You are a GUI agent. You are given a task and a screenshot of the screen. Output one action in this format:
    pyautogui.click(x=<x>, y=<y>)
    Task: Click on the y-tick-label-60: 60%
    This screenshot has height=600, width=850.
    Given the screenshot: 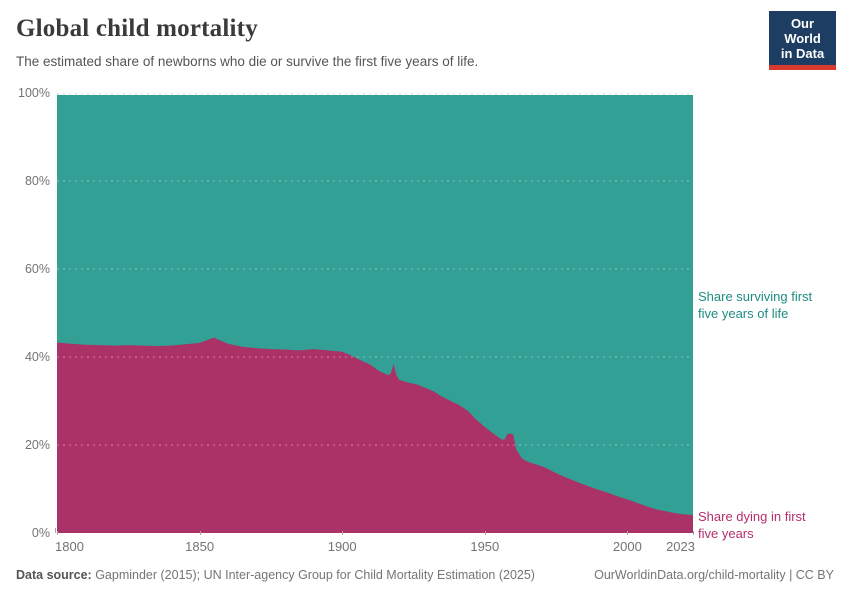 What is the action you would take?
    pyautogui.click(x=37, y=269)
    